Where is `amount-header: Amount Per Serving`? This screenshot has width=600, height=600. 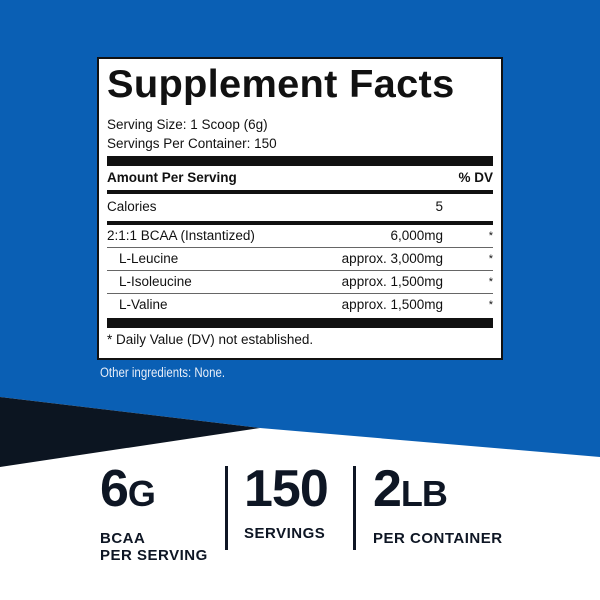
amount-header: Amount Per Serving is located at coordinates (172, 177).